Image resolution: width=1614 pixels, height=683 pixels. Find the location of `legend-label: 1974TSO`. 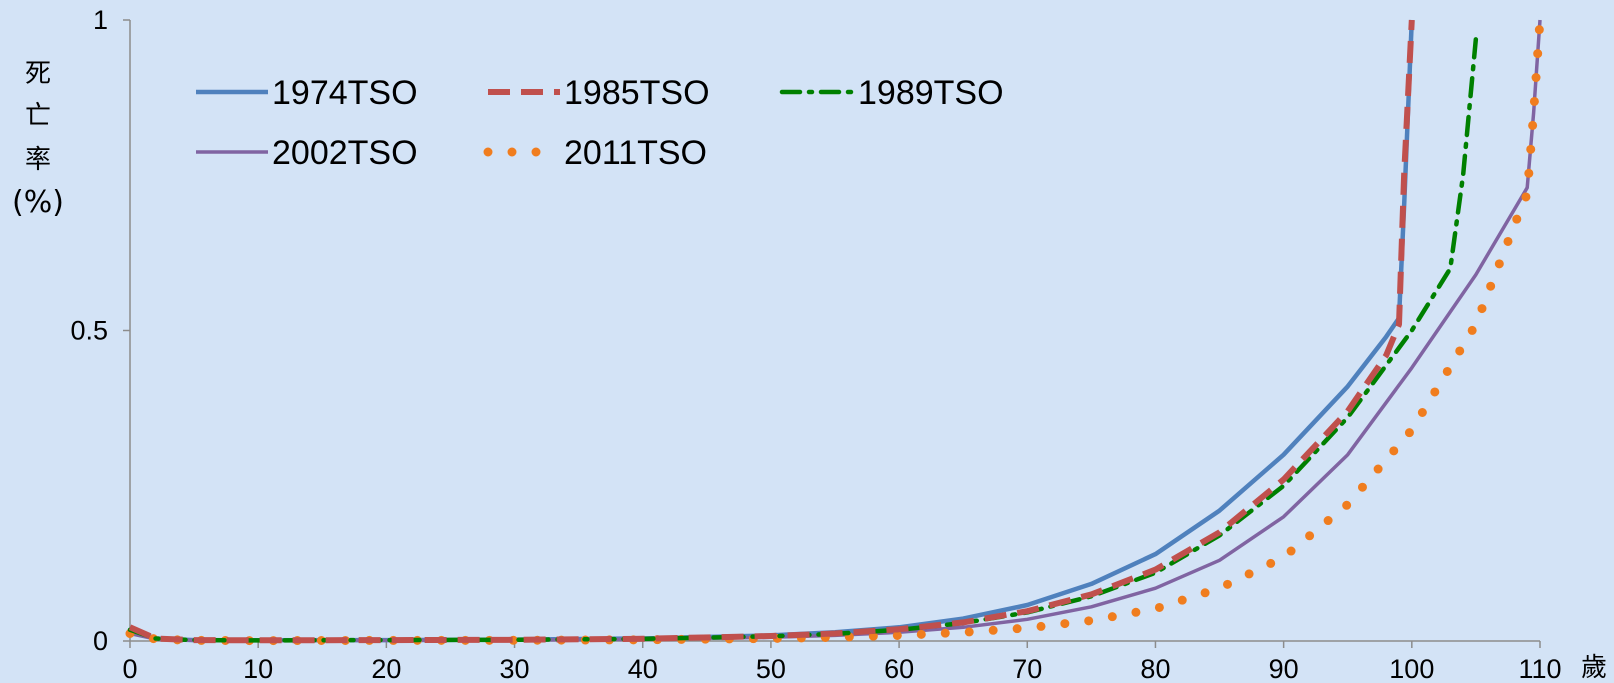

legend-label: 1974TSO is located at coordinates (345, 93).